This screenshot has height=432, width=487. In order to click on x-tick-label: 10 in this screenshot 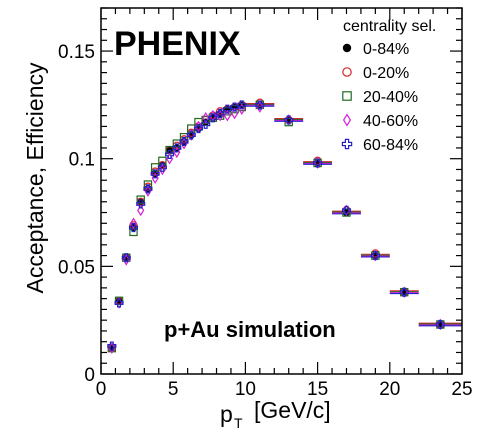, I will do `click(245, 389)`.